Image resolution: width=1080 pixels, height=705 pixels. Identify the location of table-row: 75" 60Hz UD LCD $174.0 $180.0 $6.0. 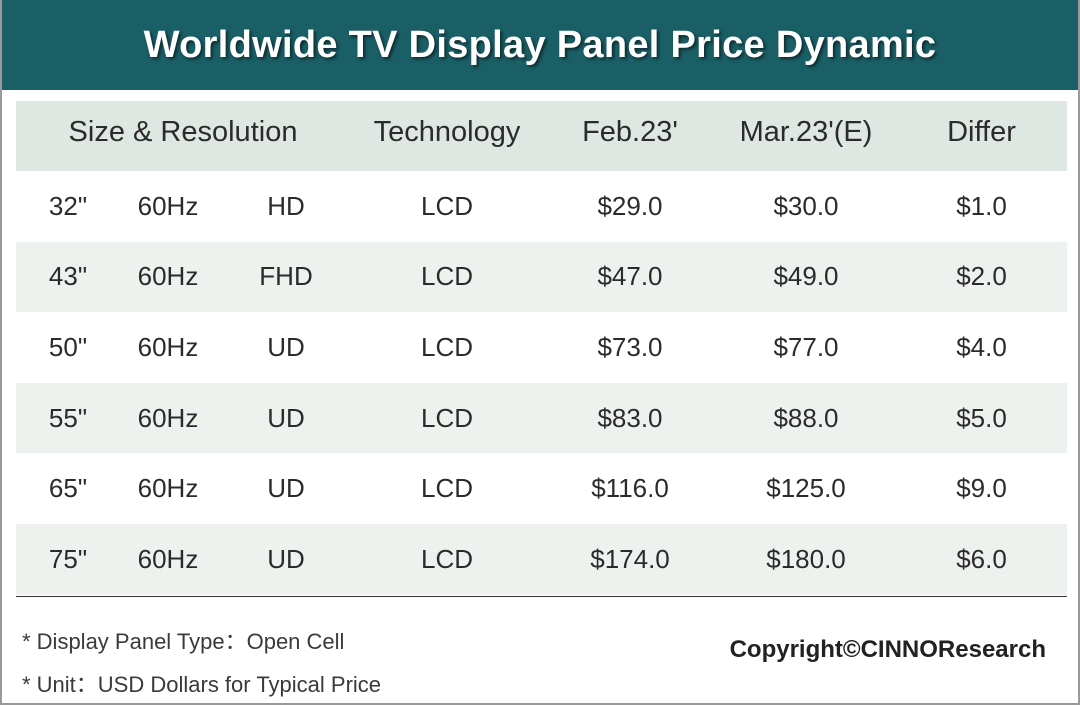
(541, 559).